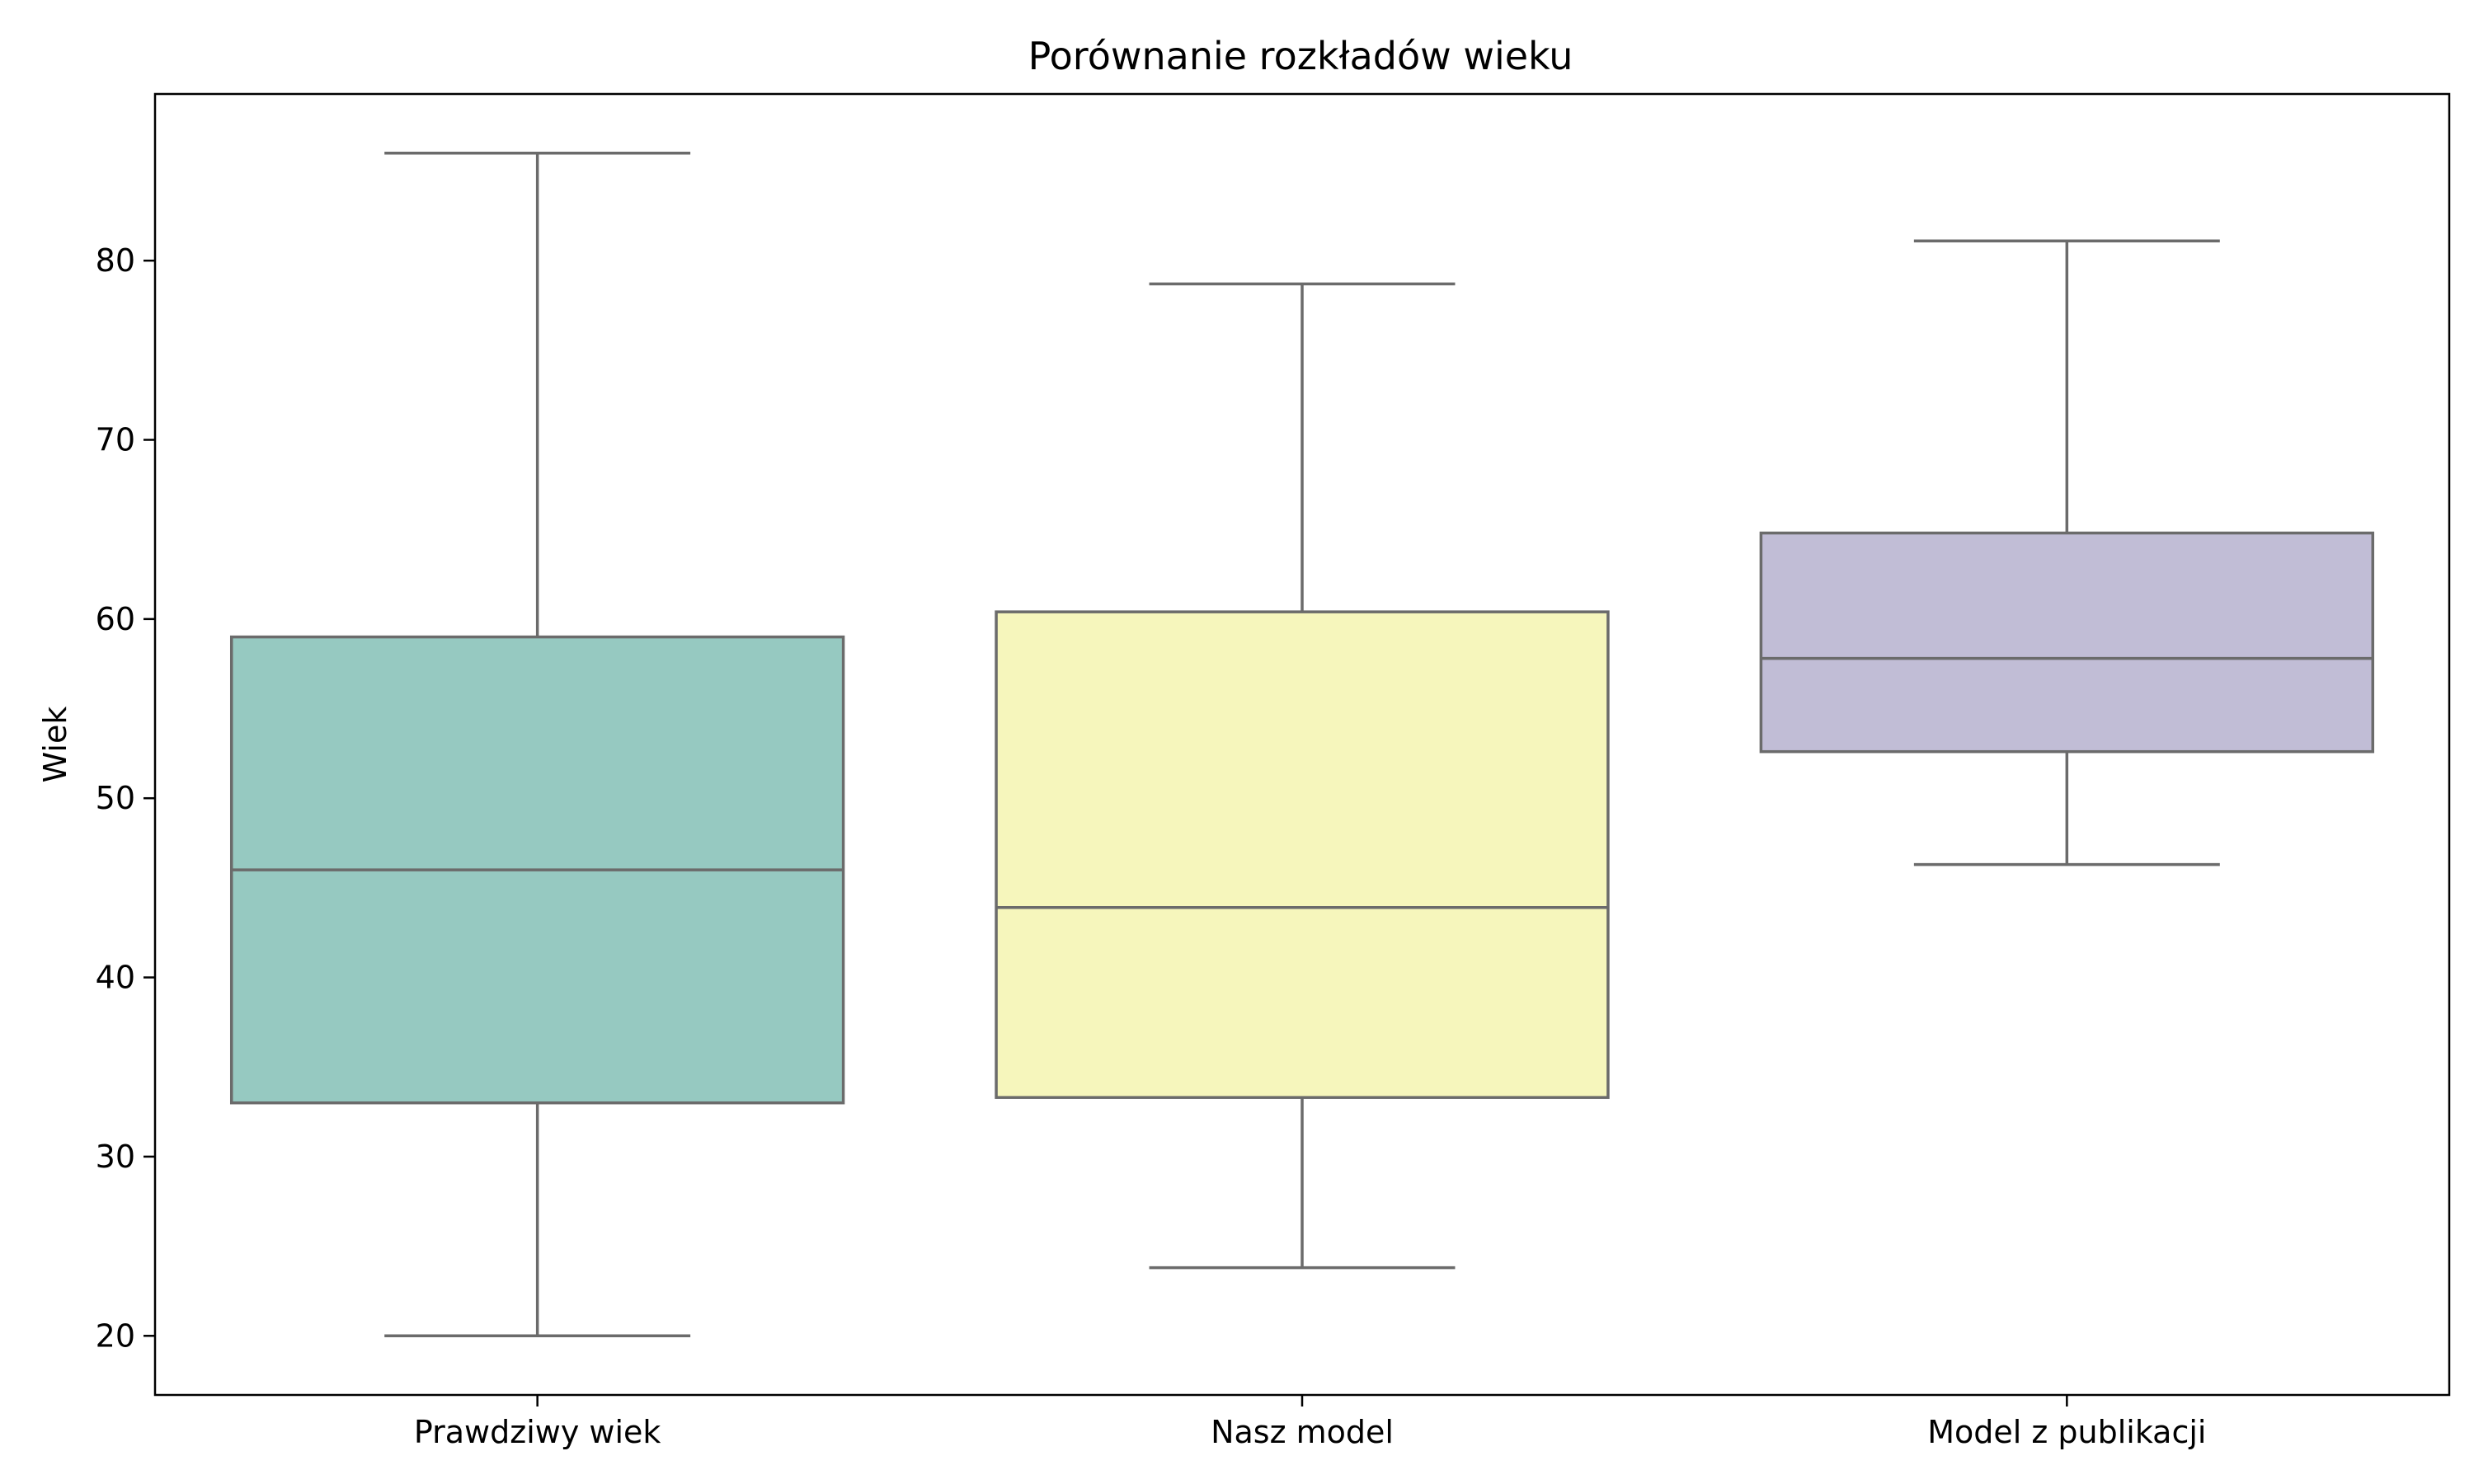  Describe the element at coordinates (115, 978) in the screenshot. I see `y-tick-label: 40` at that location.